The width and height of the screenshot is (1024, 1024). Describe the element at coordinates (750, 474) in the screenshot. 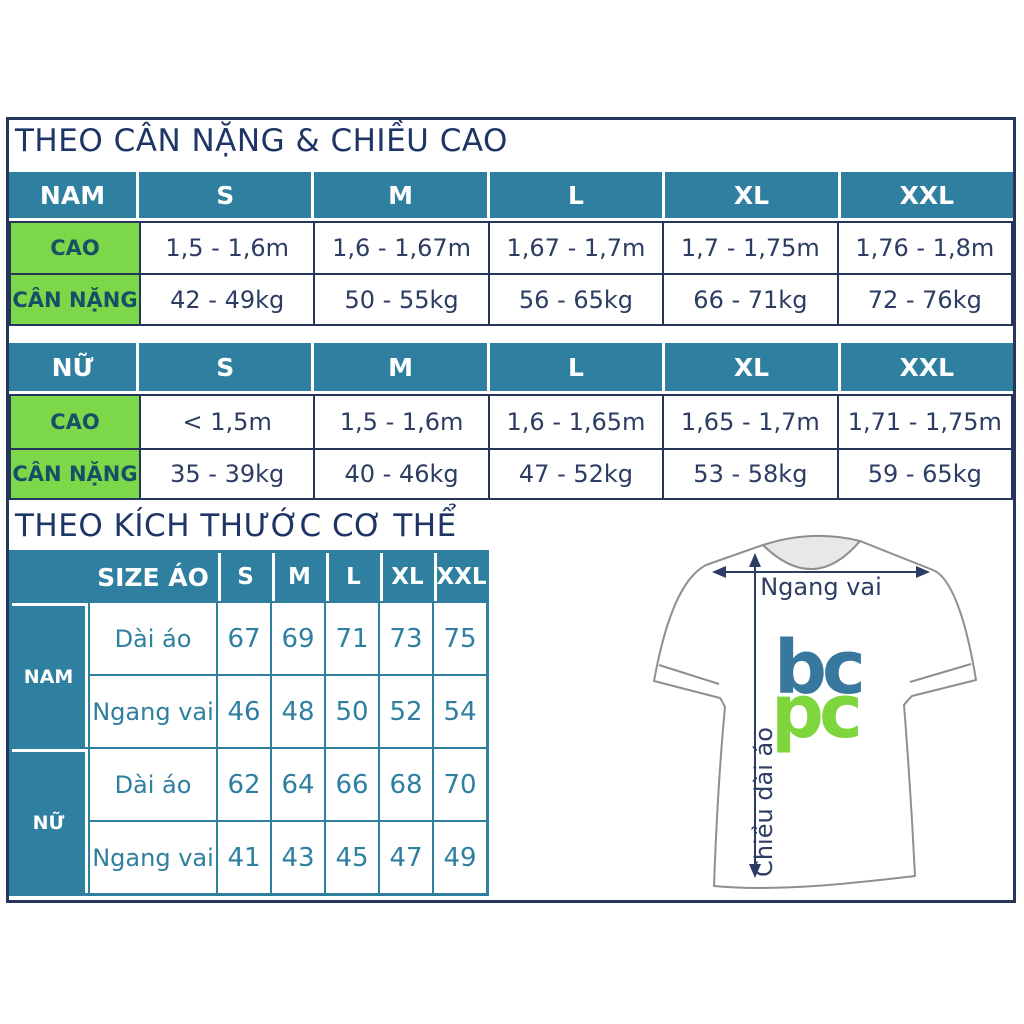

I see `value-cell: 53 - 58kg` at that location.